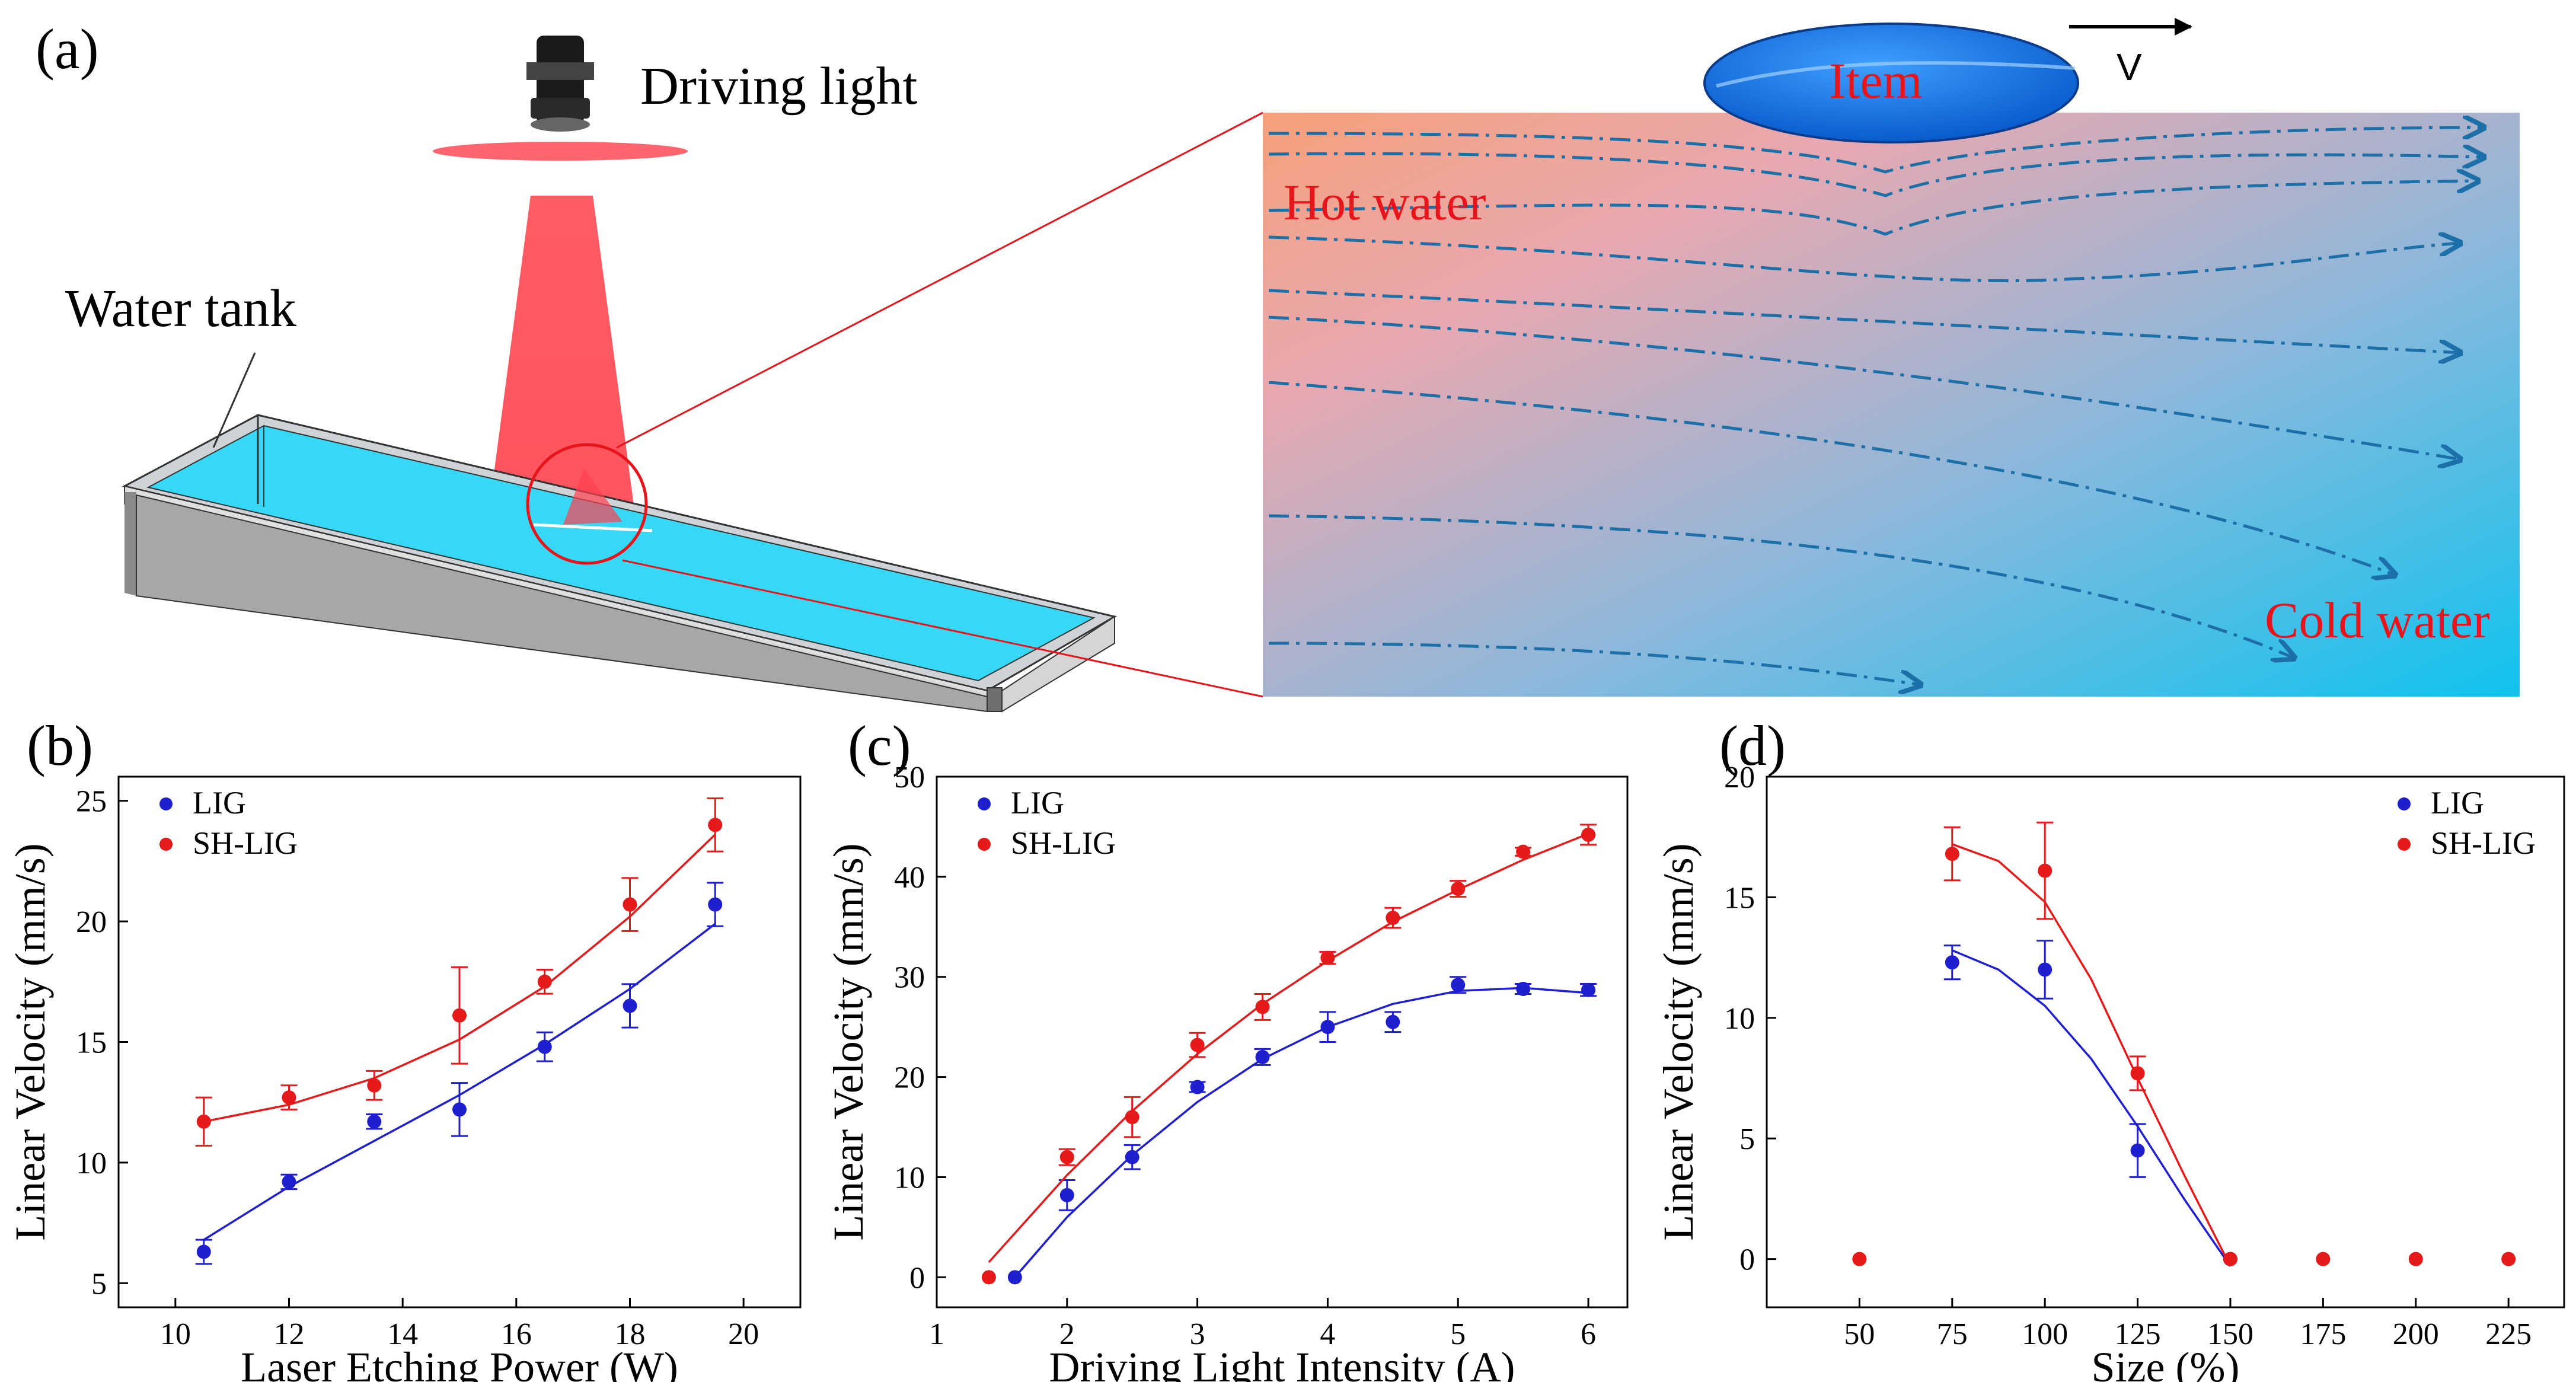 The width and height of the screenshot is (2576, 1382). I want to click on hot-water-label: Hot water, so click(1385, 203).